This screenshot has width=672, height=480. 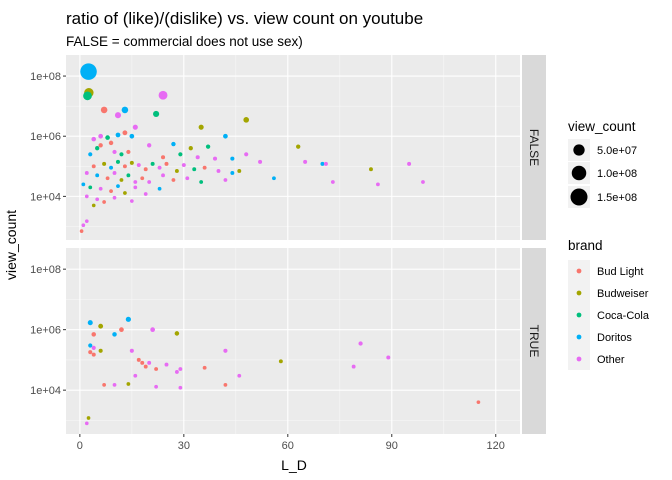 I want to click on x-tick-label: 0, so click(x=80, y=446).